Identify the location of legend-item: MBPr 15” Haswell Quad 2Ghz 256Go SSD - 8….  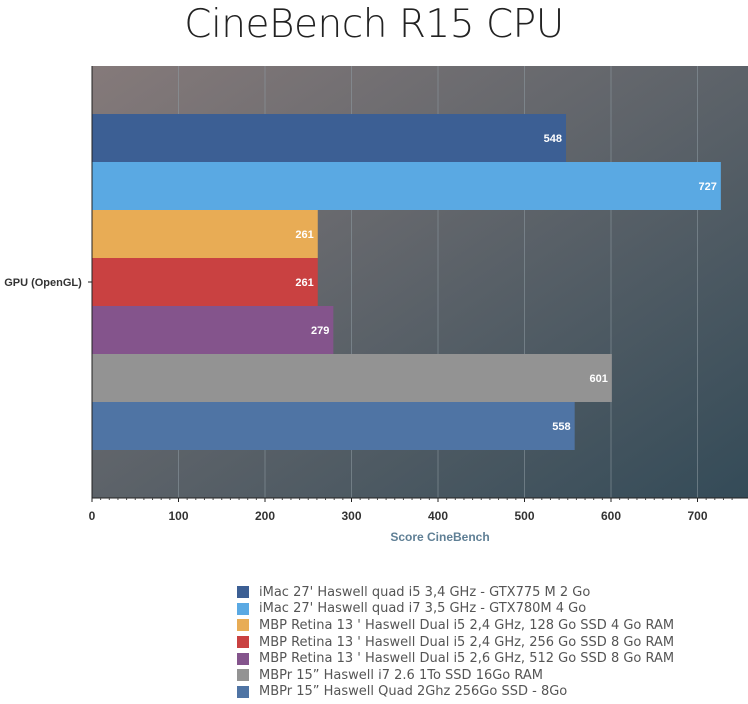
(455, 692).